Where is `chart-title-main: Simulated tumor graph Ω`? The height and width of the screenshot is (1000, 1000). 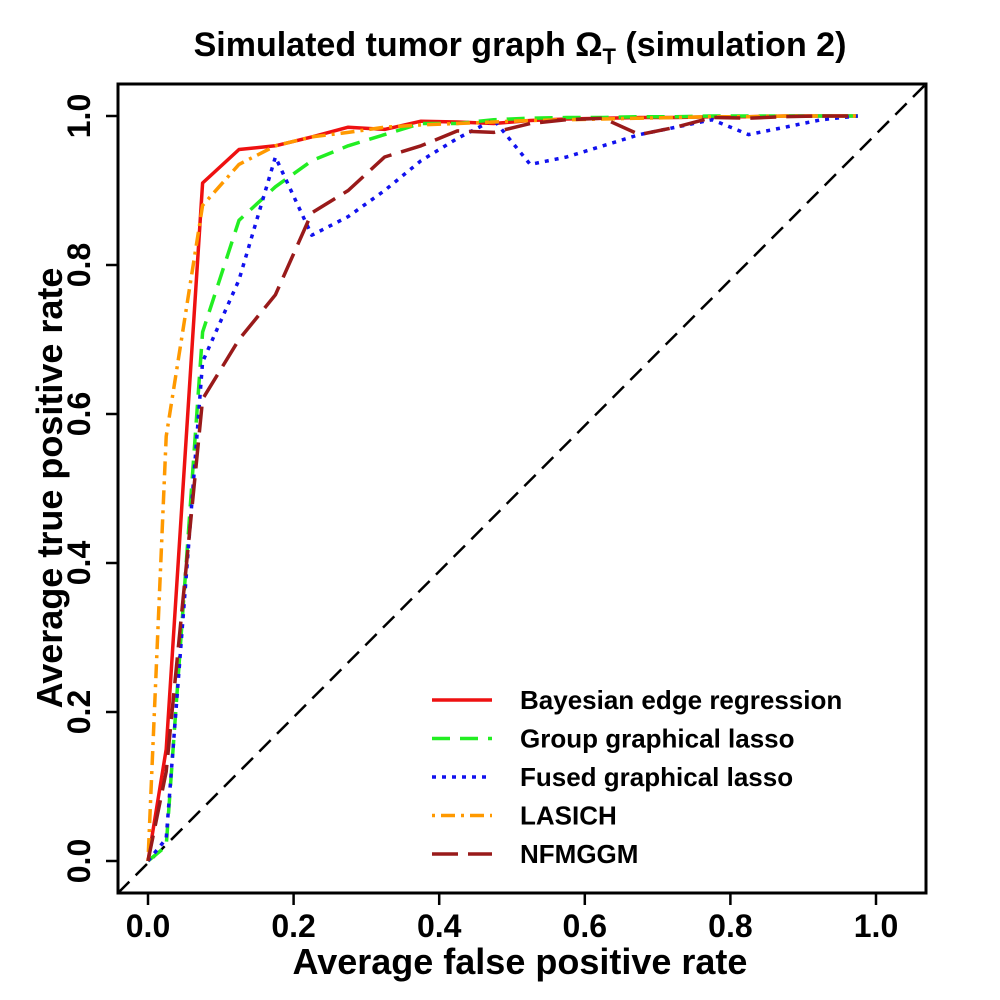 chart-title-main: Simulated tumor graph Ω is located at coordinates (398, 45).